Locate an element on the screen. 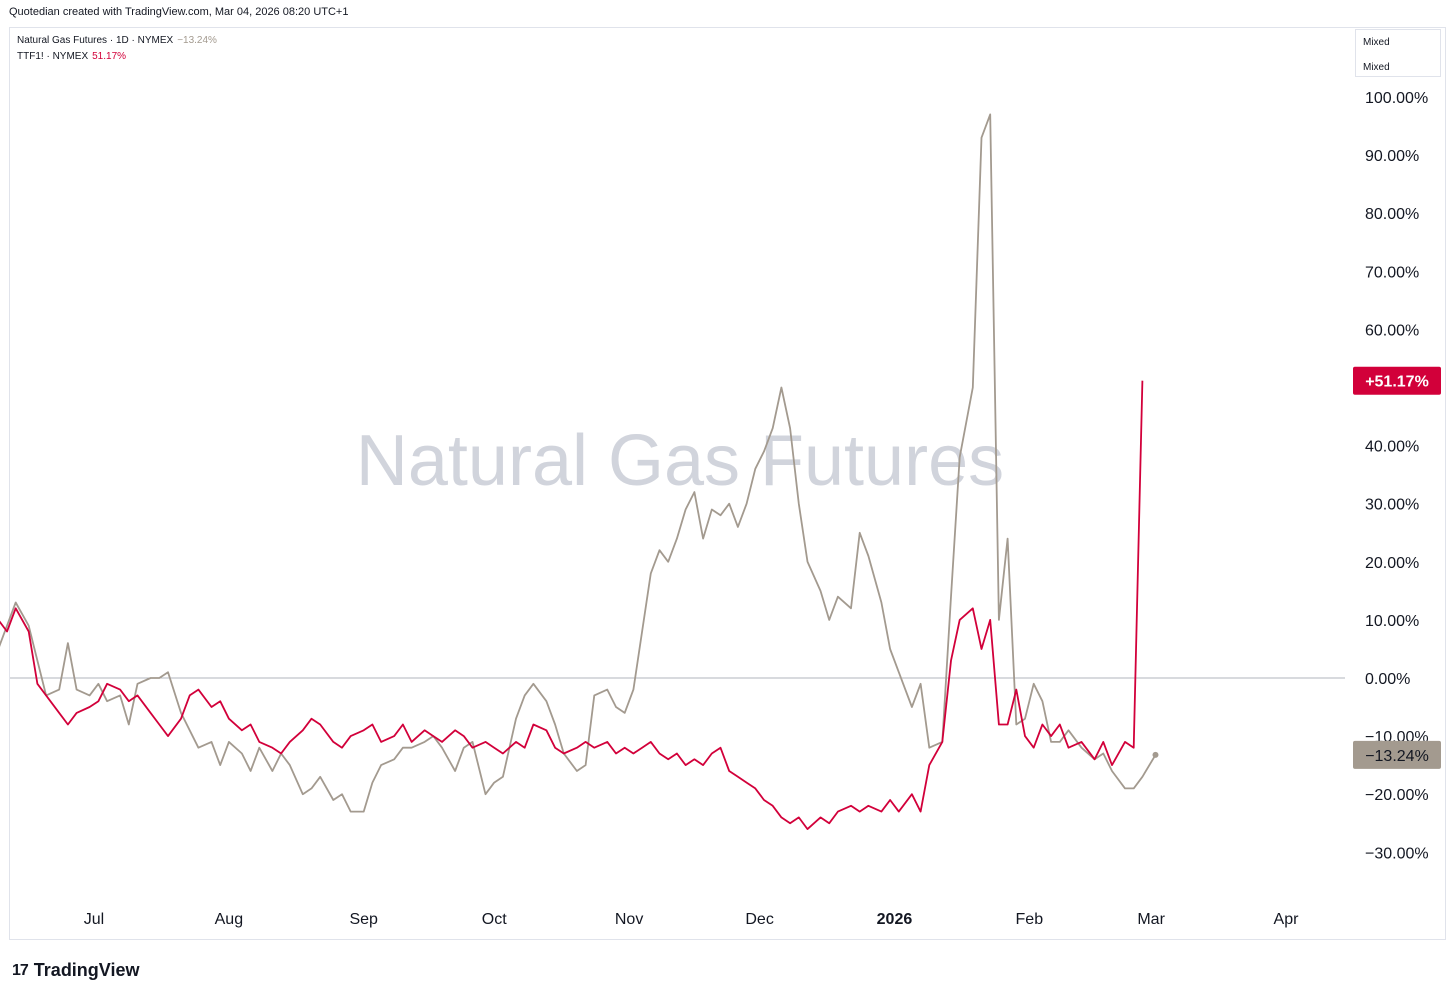  tradingview-logo: 17 TradingView is located at coordinates (76, 970).